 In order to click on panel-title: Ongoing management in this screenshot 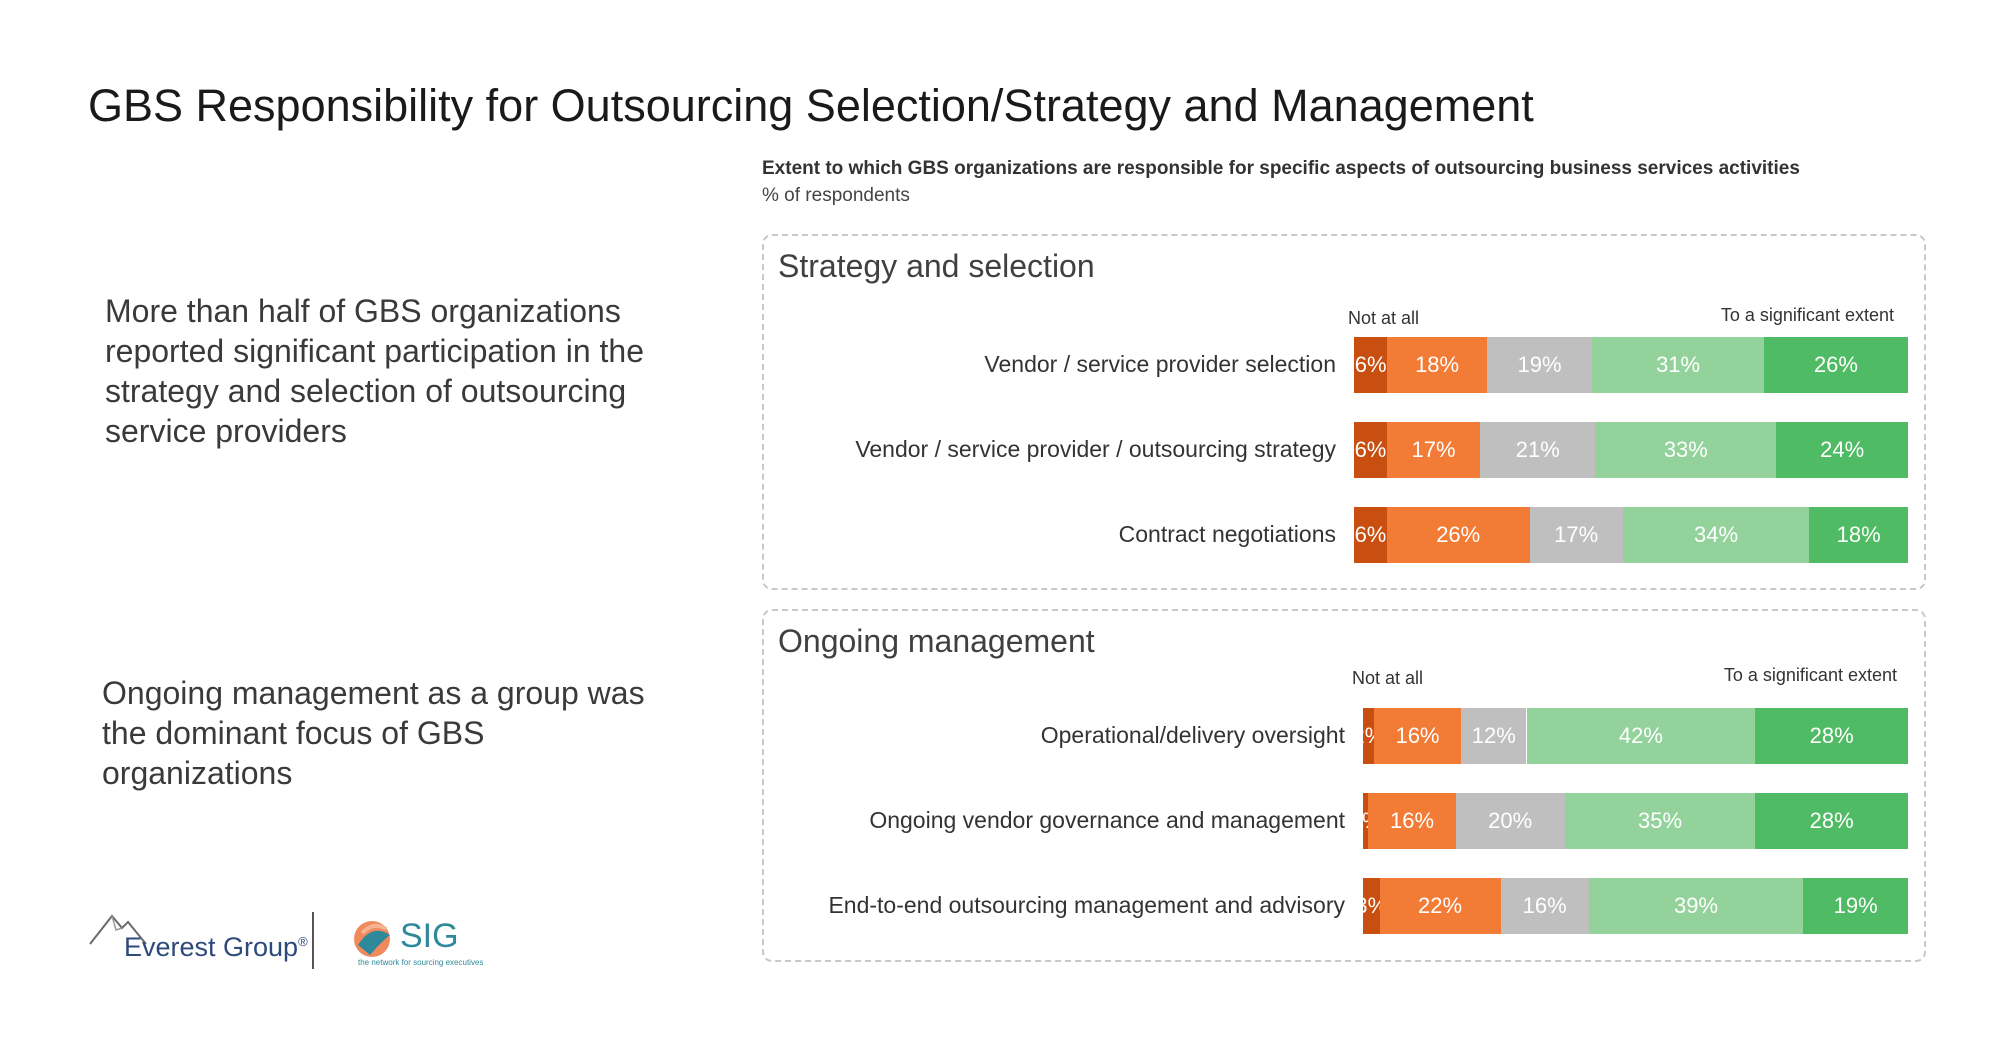, I will do `click(936, 641)`.